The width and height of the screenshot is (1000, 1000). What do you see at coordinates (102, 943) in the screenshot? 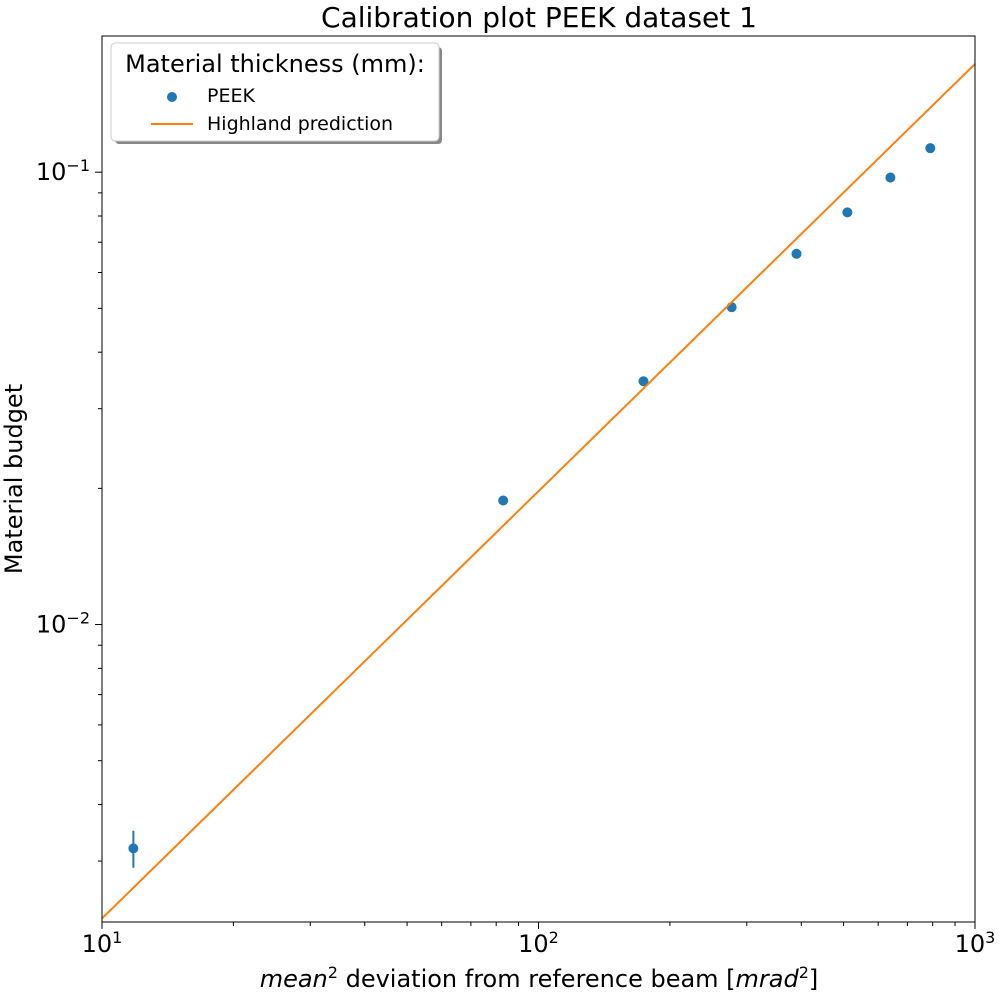
I see `x-tick-label: 101` at bounding box center [102, 943].